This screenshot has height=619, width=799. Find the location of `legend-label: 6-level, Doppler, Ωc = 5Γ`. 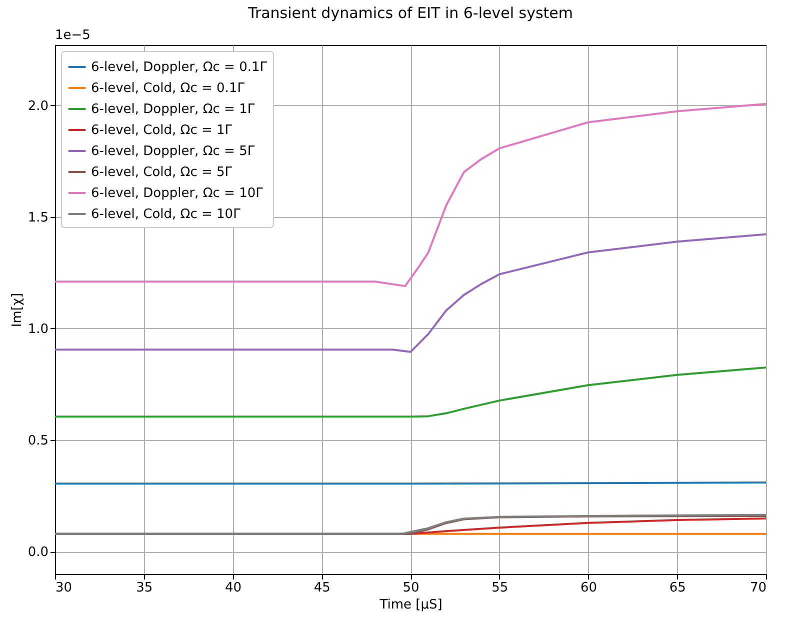

legend-label: 6-level, Doppler, Ωc = 5Γ is located at coordinates (173, 151).